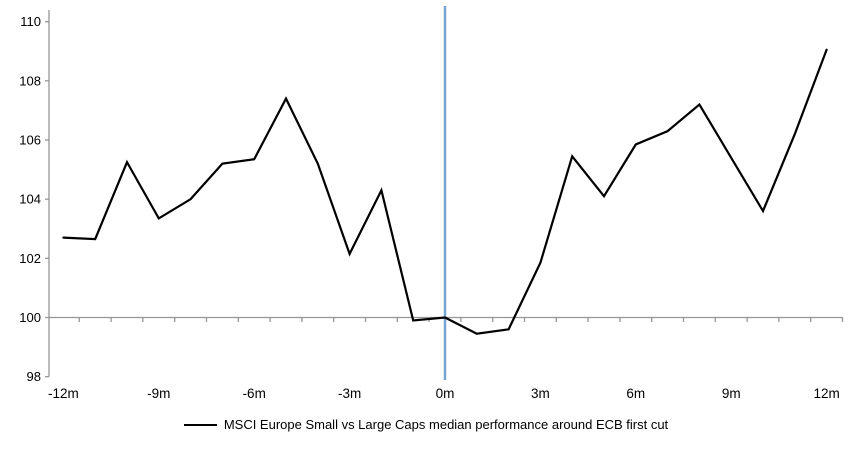  Describe the element at coordinates (30, 21) in the screenshot. I see `y-tick-label: 110` at that location.